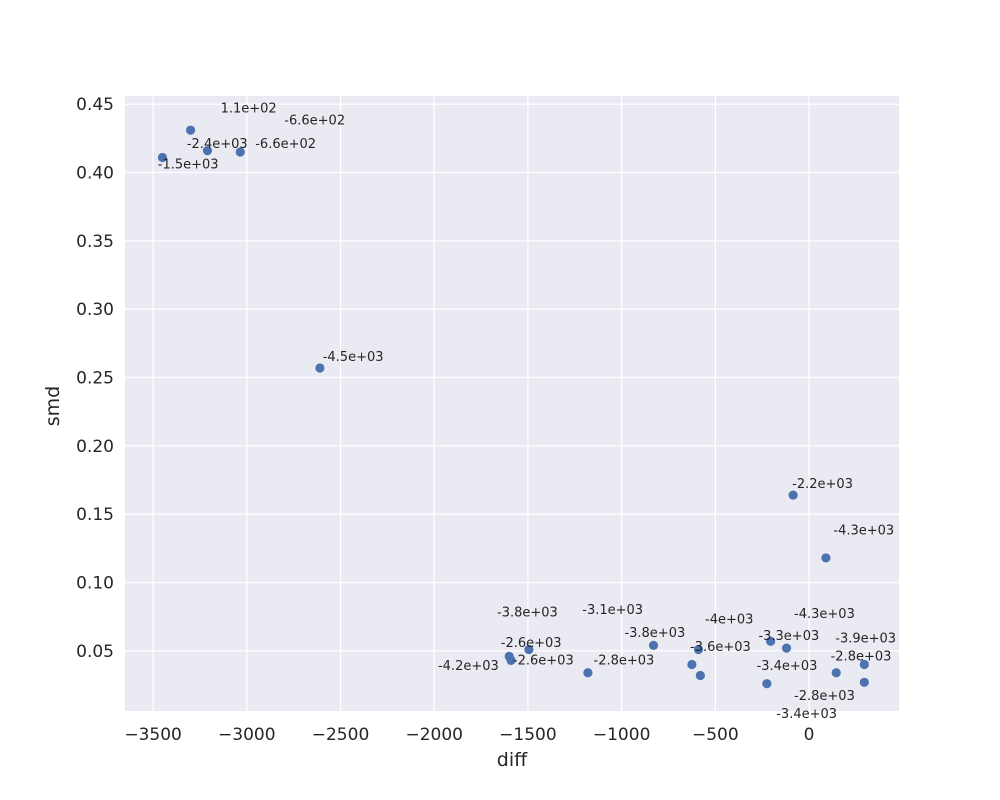 This screenshot has width=1000, height=800. Describe the element at coordinates (729, 620) in the screenshot. I see `point-annotation: -4e+03` at that location.